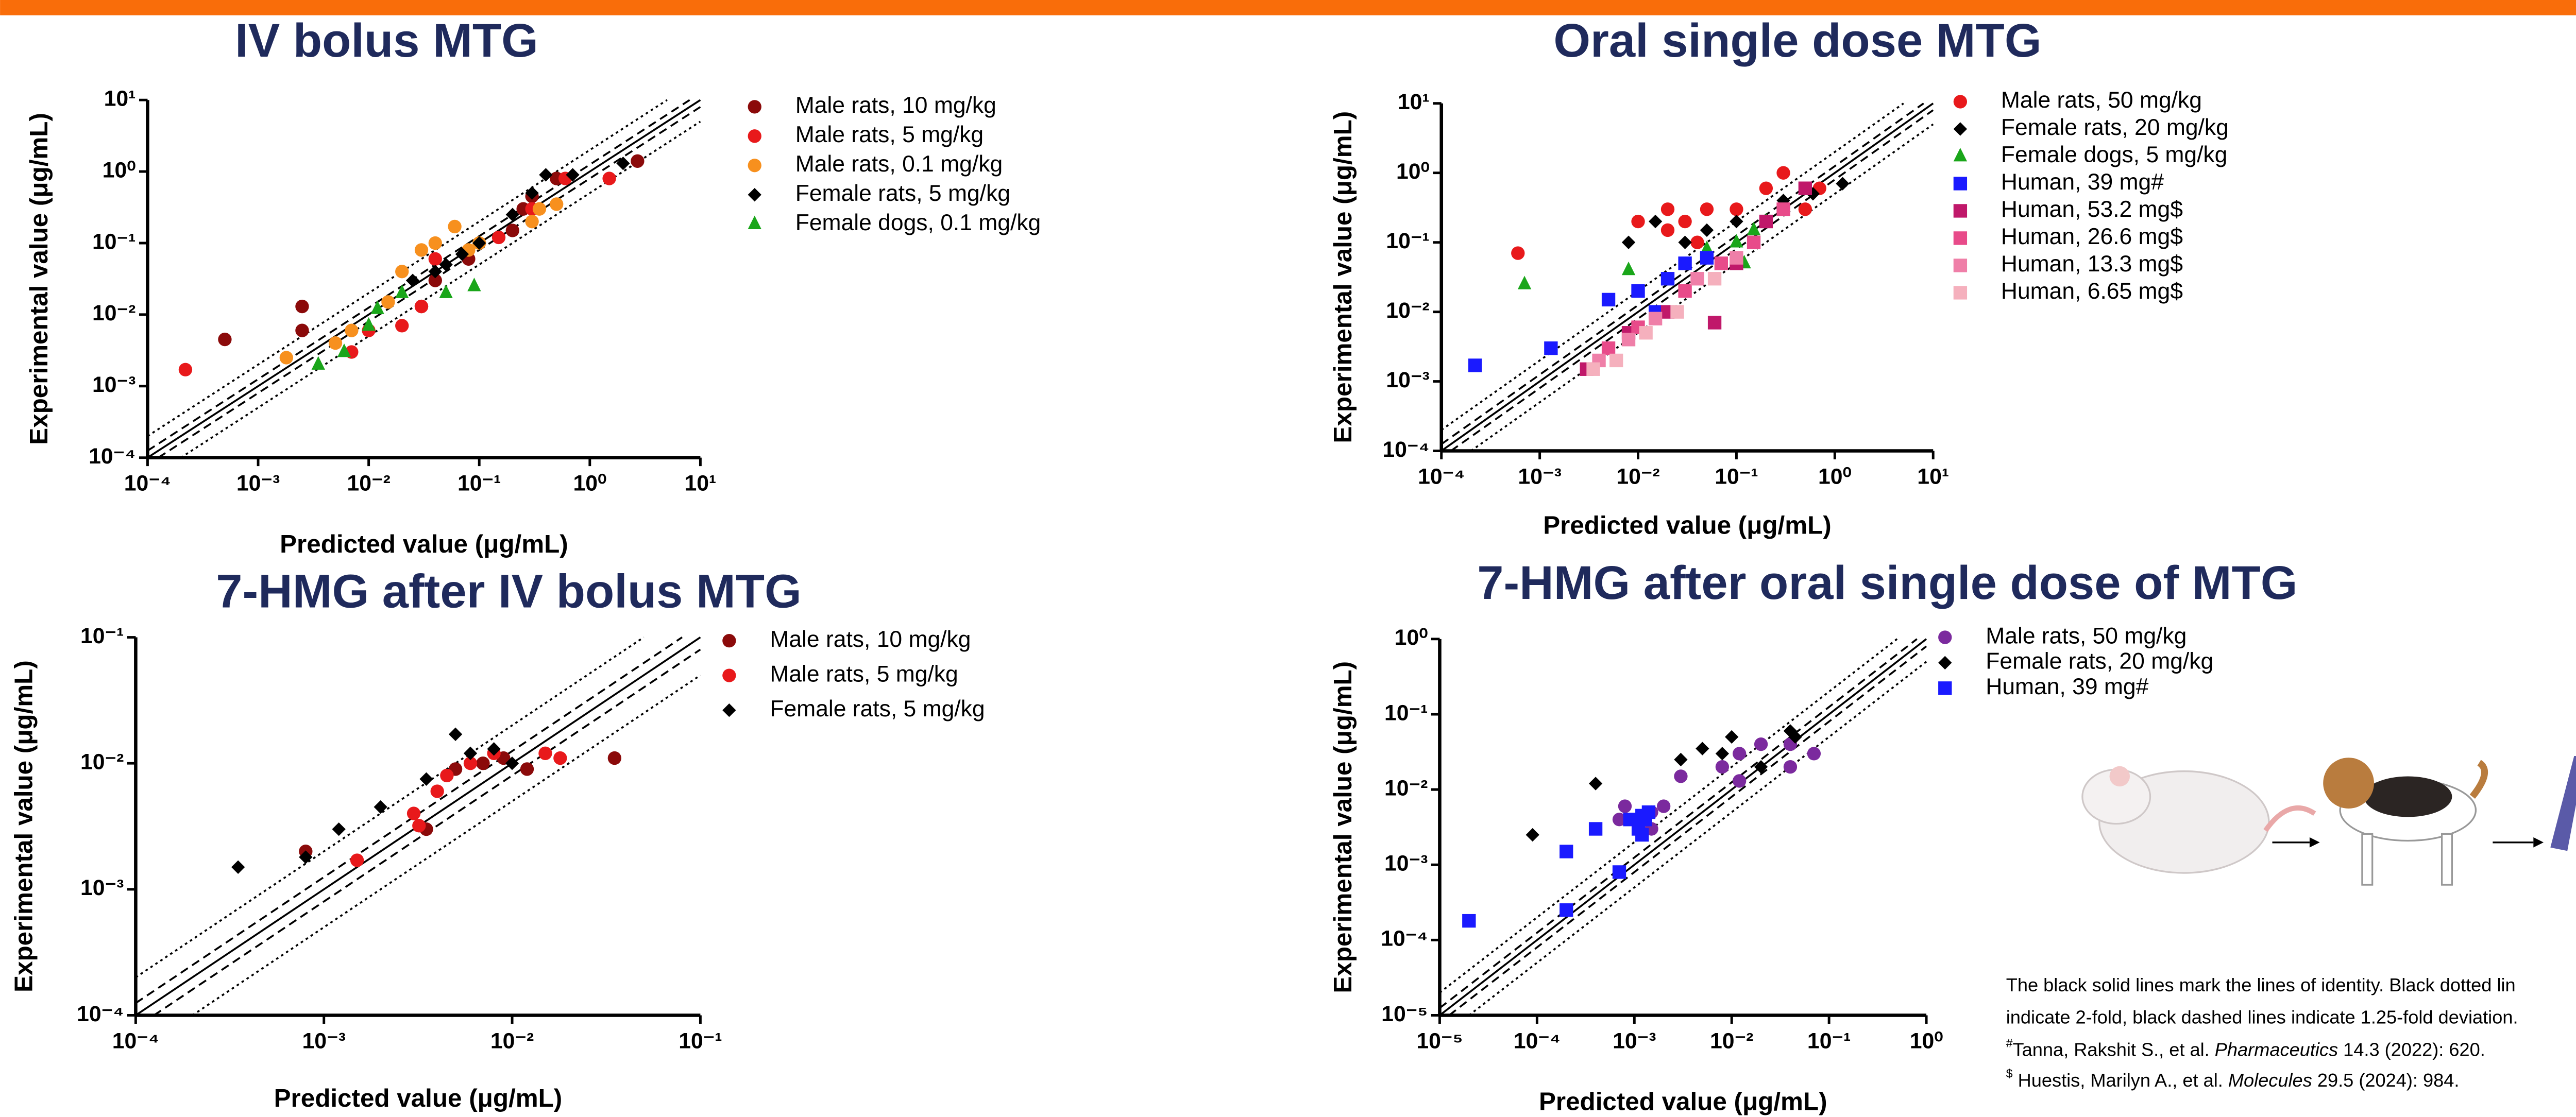 Image resolution: width=2576 pixels, height=1117 pixels. What do you see at coordinates (1407, 241) in the screenshot?
I see `y-tick-label: 10⁻¹` at bounding box center [1407, 241].